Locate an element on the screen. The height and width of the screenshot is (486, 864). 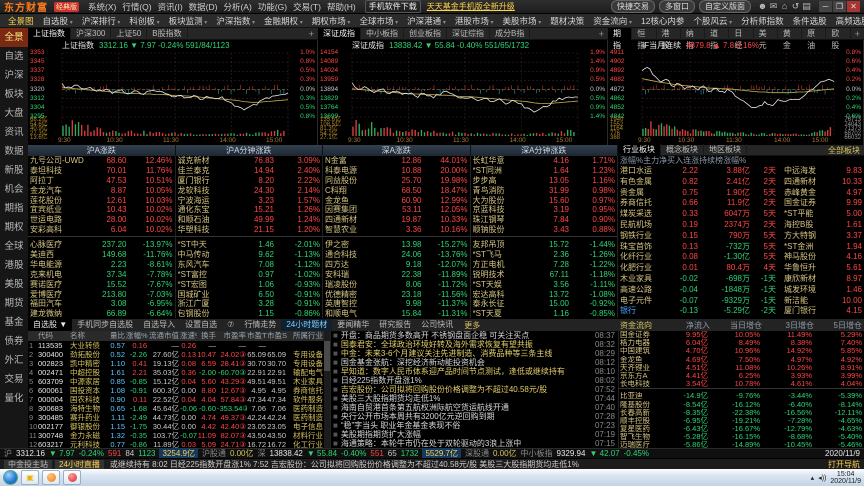
list-row: 优德精密 23.18 -11.56% is located at coordinates (396, 295).